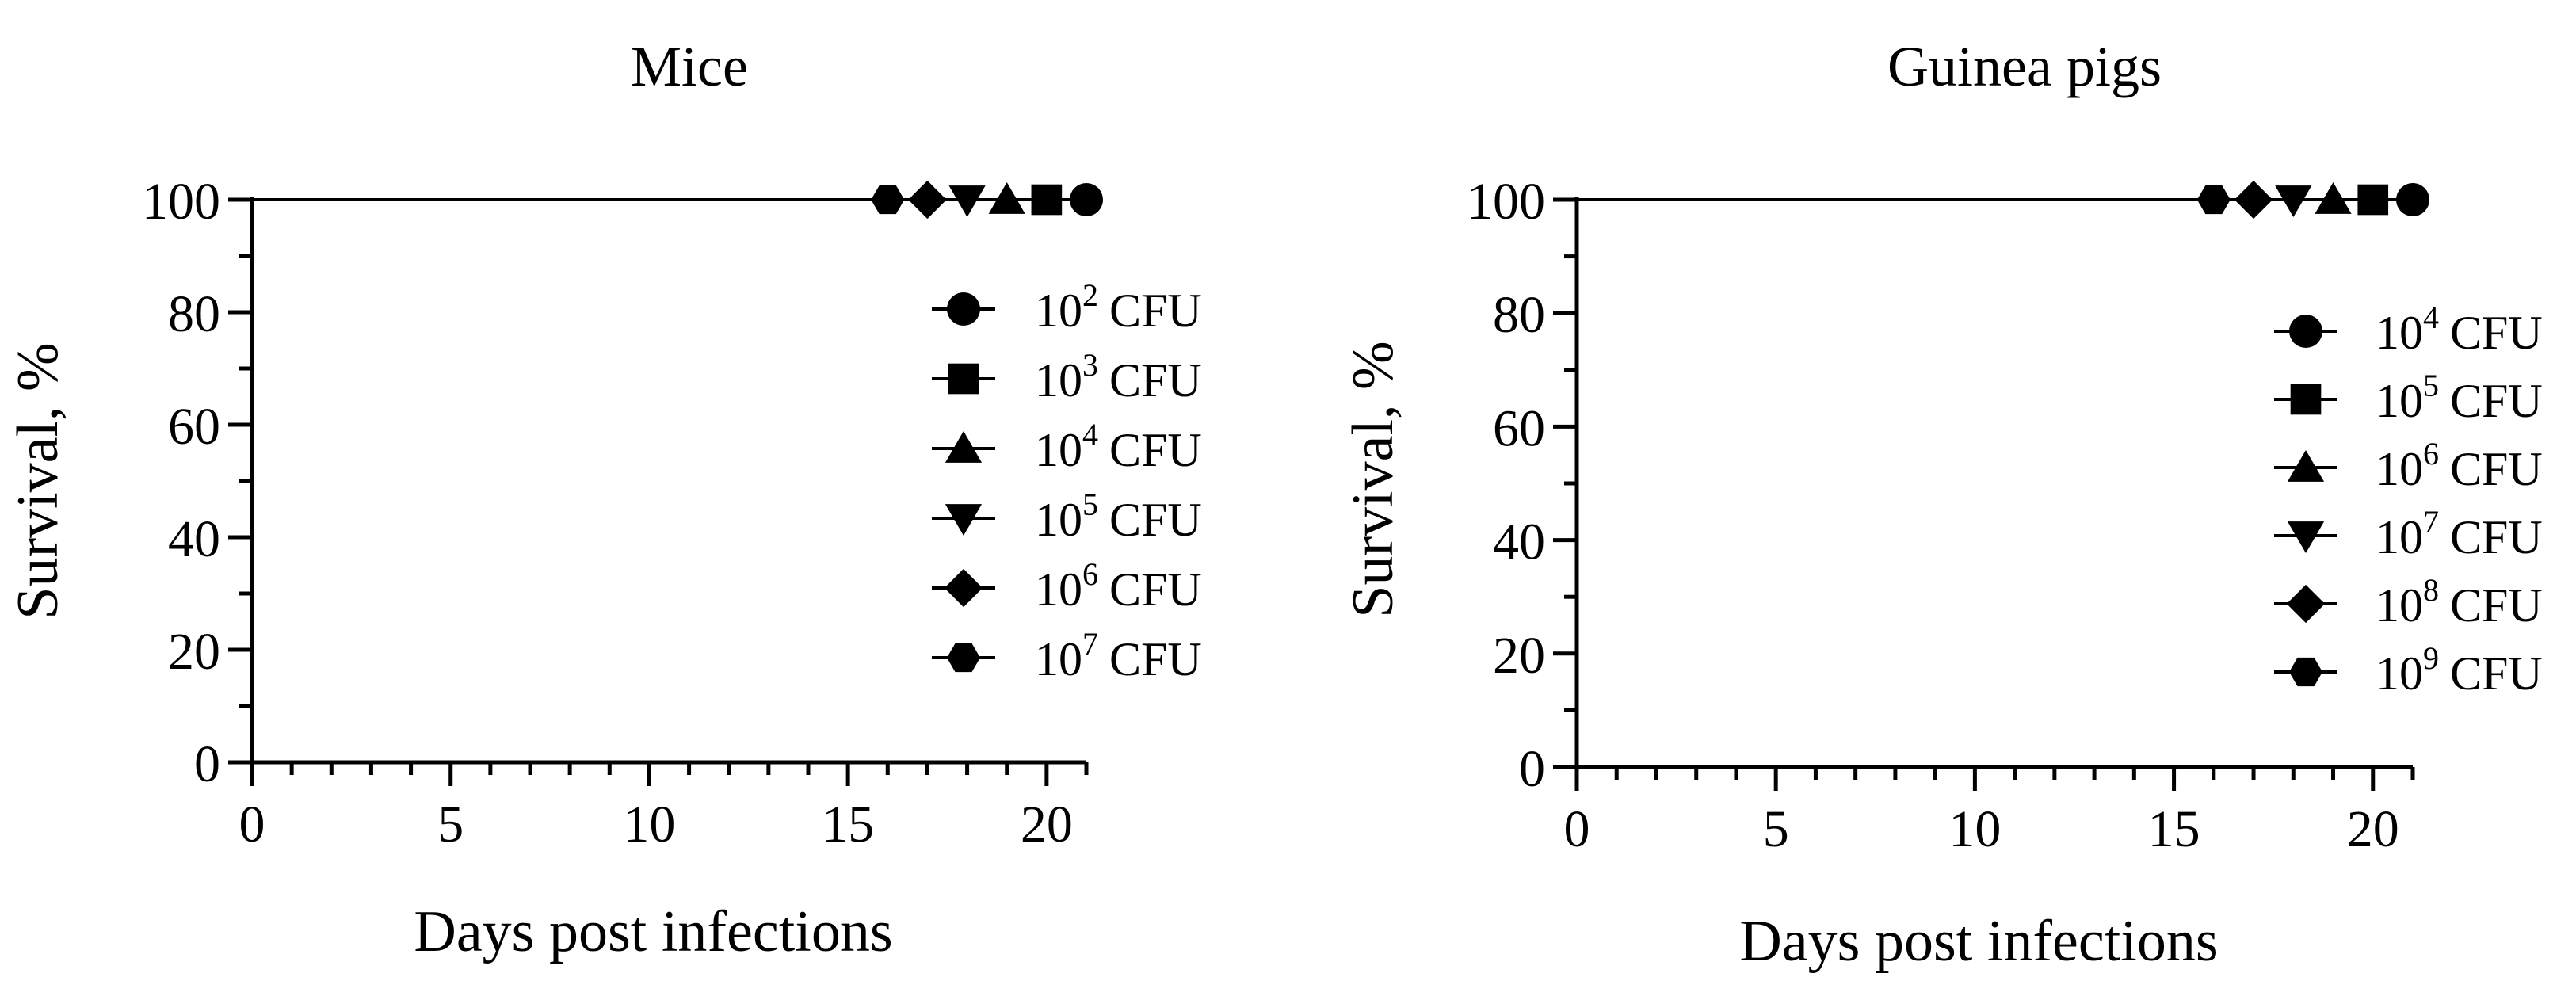 Image resolution: width=2576 pixels, height=1000 pixels. I want to click on legend-label-exponent: 4, so click(2431, 317).